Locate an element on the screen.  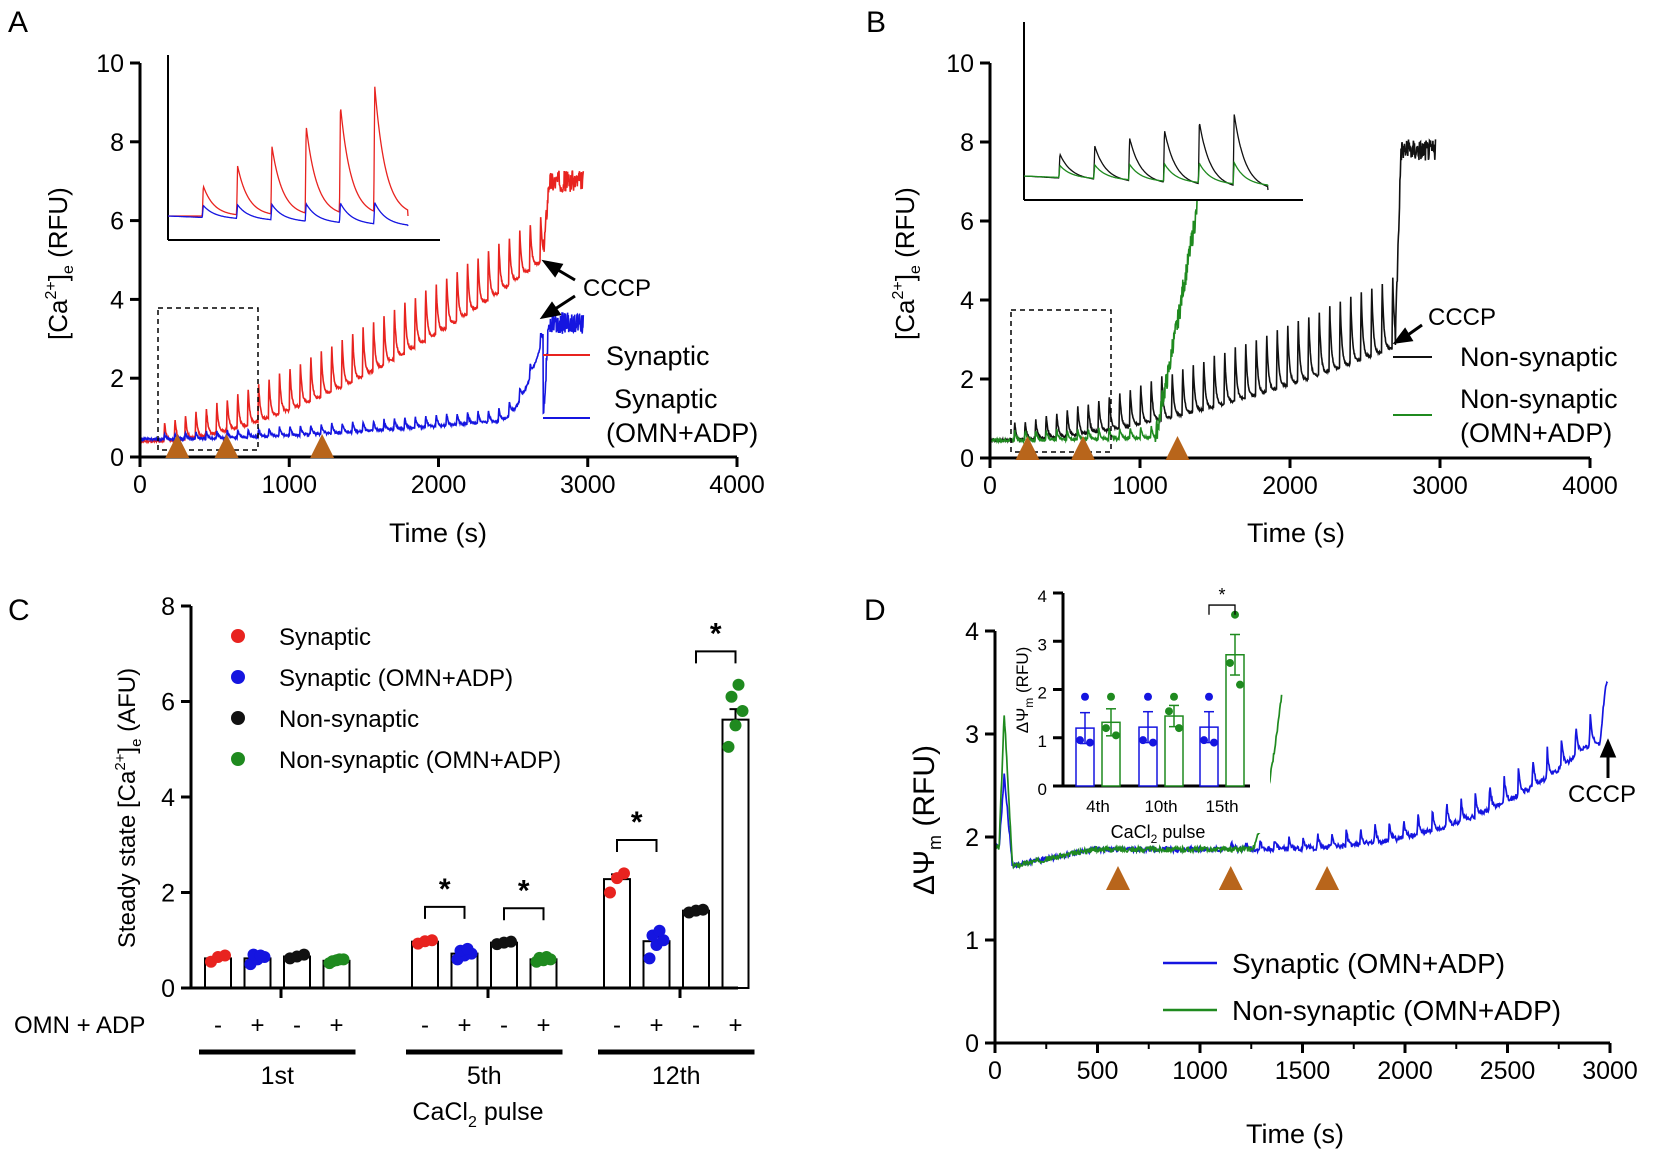
panel-b-xlabel: Time (s) is located at coordinates (1296, 533).